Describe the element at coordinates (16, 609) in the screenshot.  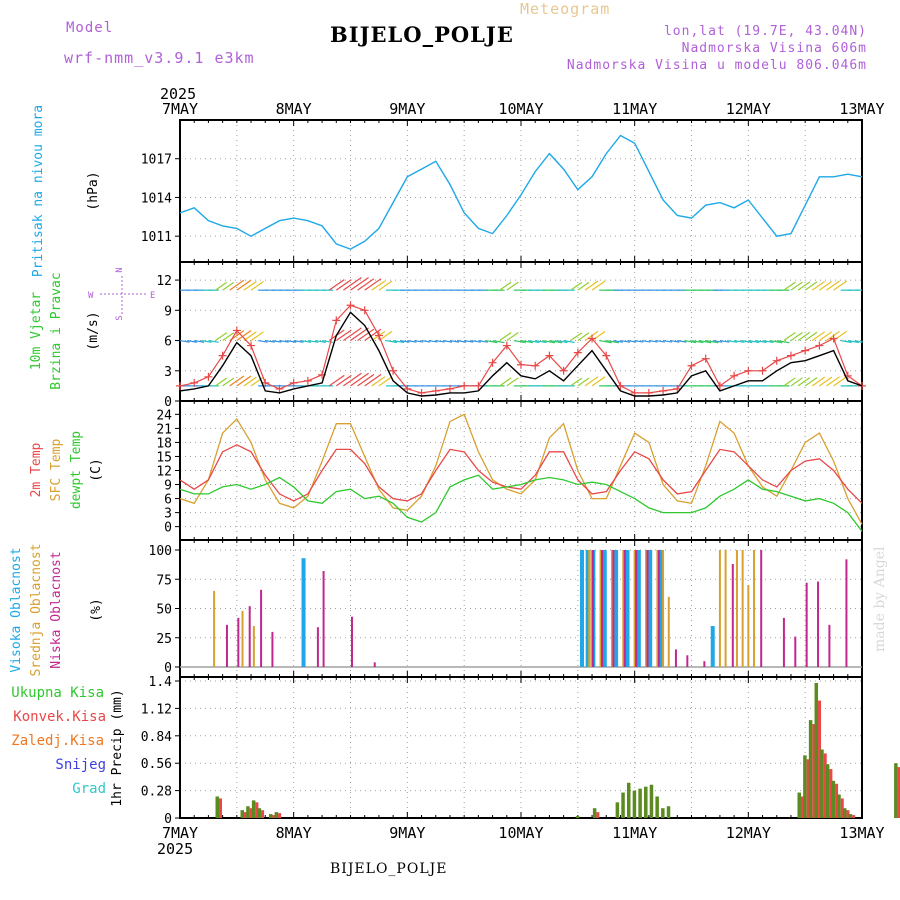
I see `cloud-high-title: Visoka Oblacnost` at that location.